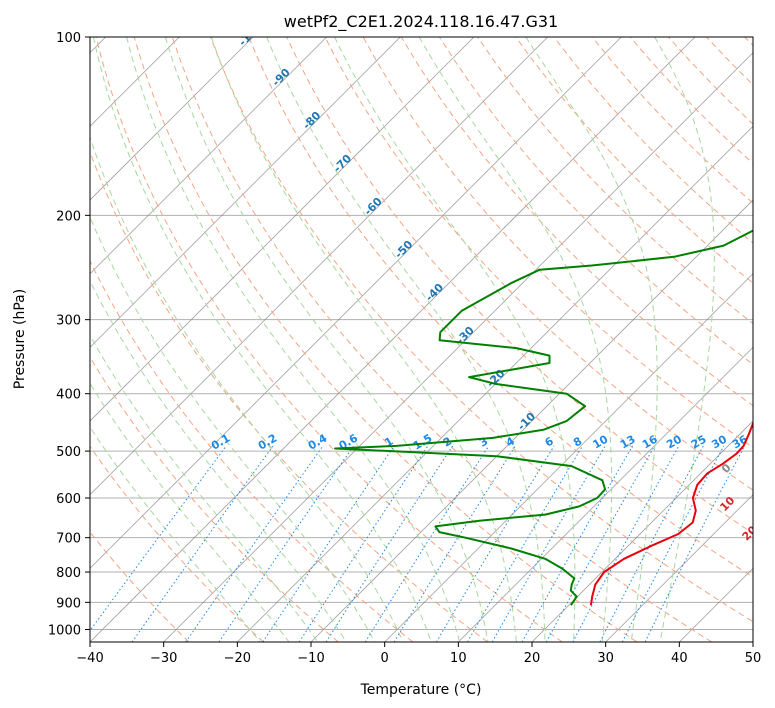 Image resolution: width=775 pixels, height=708 pixels. I want to click on x-tick-label: 30, so click(605, 658).